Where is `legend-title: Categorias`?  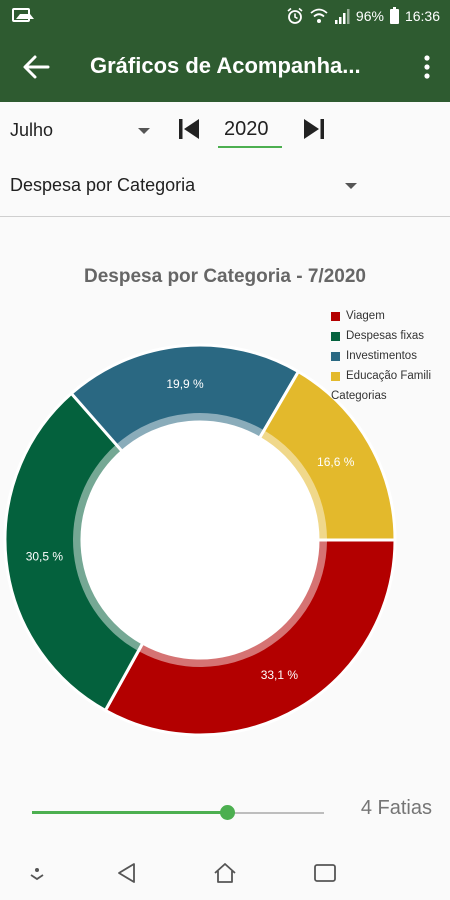
legend-title: Categorias is located at coordinates (359, 396).